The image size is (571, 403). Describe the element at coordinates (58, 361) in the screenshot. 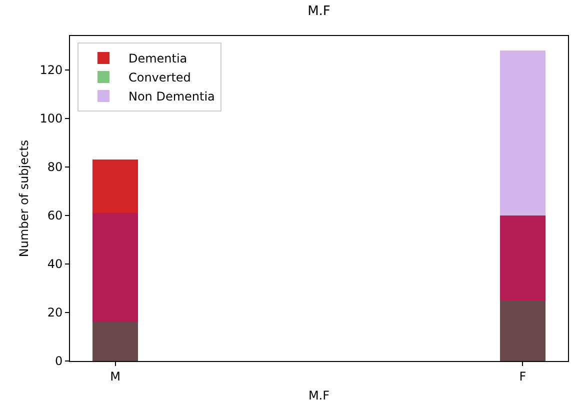

I see `y-tick-label: 0` at that location.